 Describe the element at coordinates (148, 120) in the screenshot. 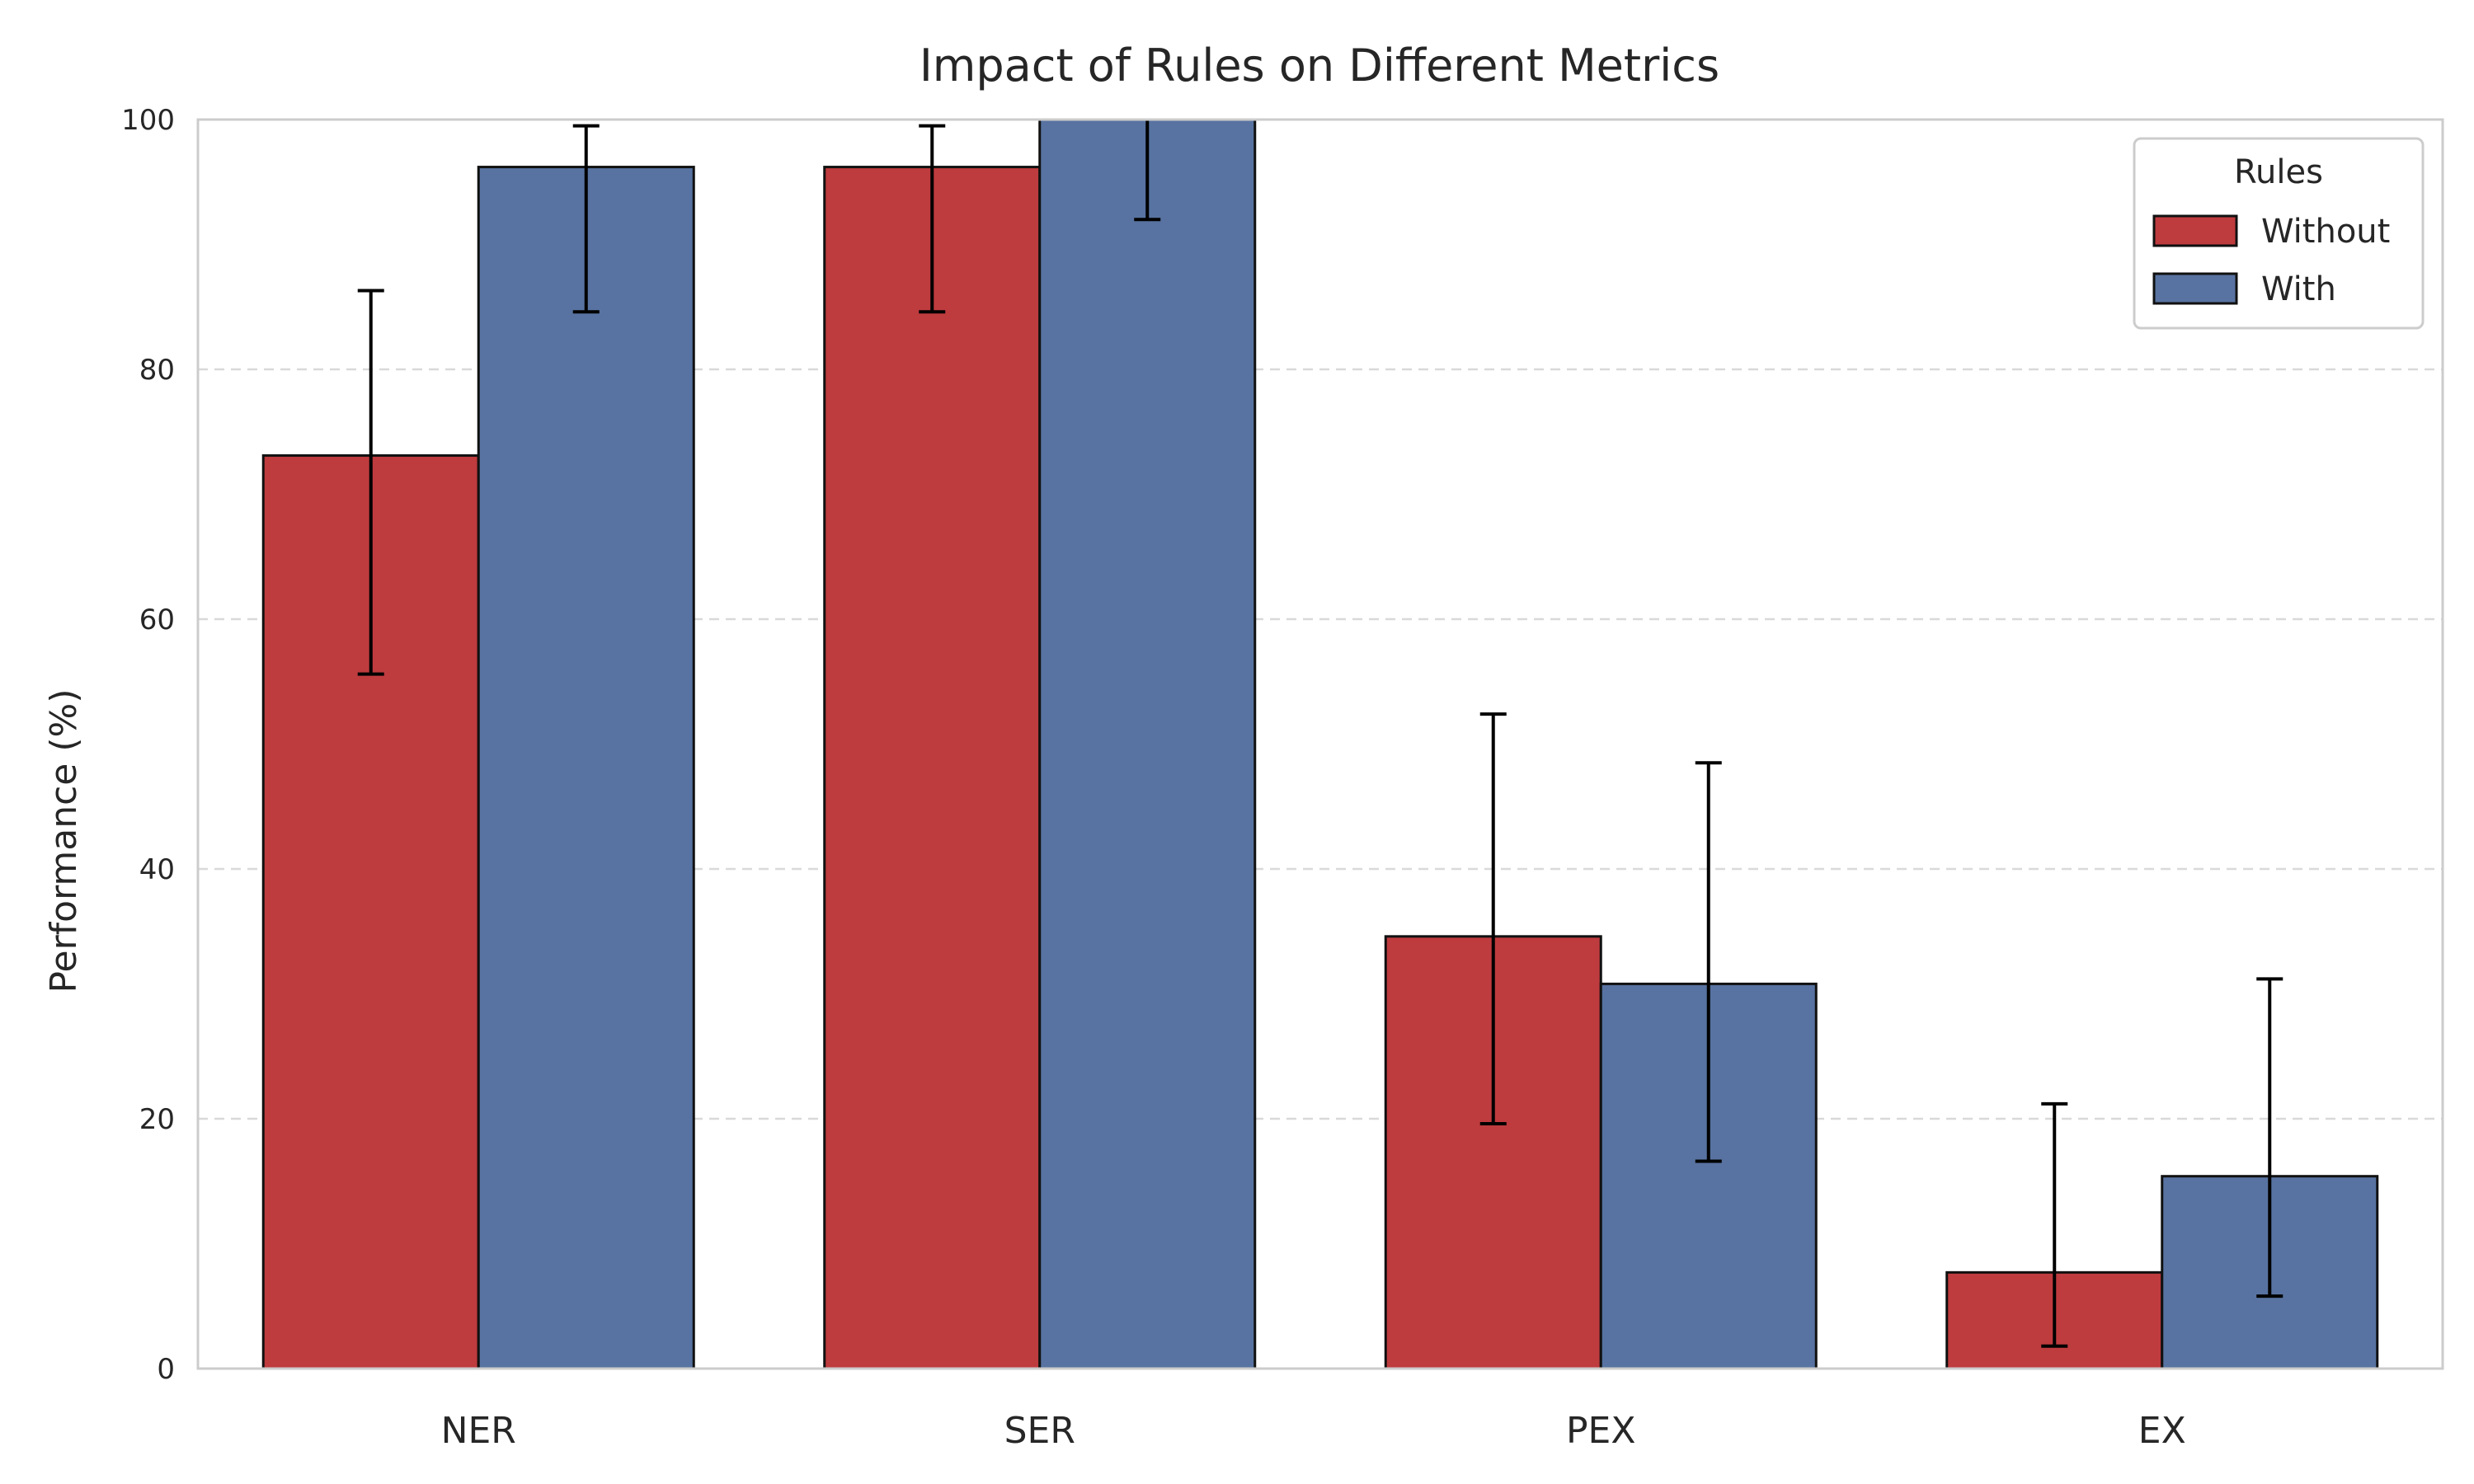

I see `y-tick-label: 100` at that location.